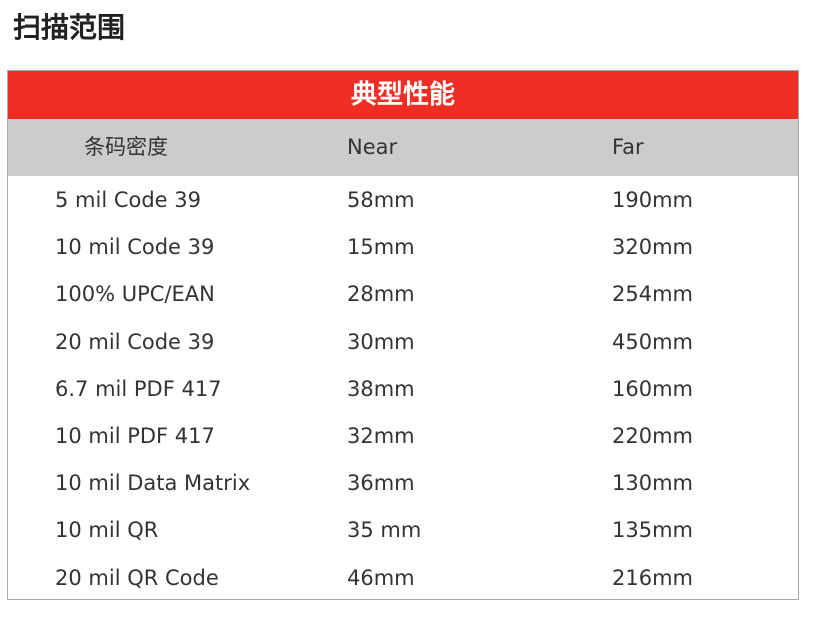 This screenshot has height=620, width=816. What do you see at coordinates (628, 147) in the screenshot?
I see `header-far: Far` at bounding box center [628, 147].